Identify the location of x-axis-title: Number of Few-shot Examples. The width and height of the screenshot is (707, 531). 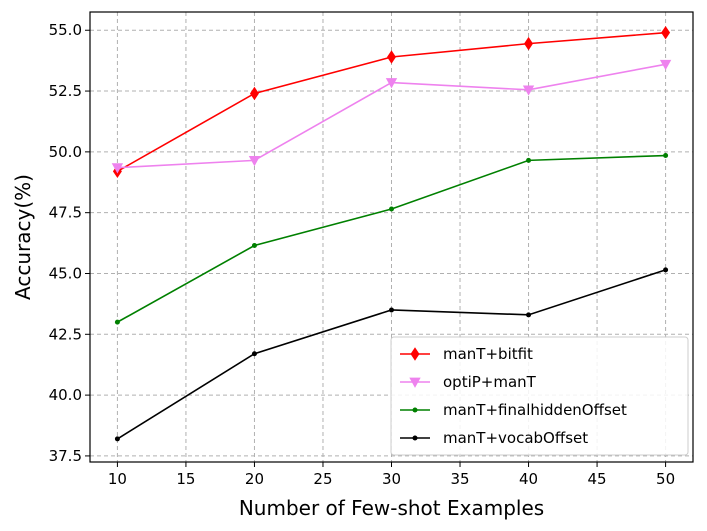
(391, 508).